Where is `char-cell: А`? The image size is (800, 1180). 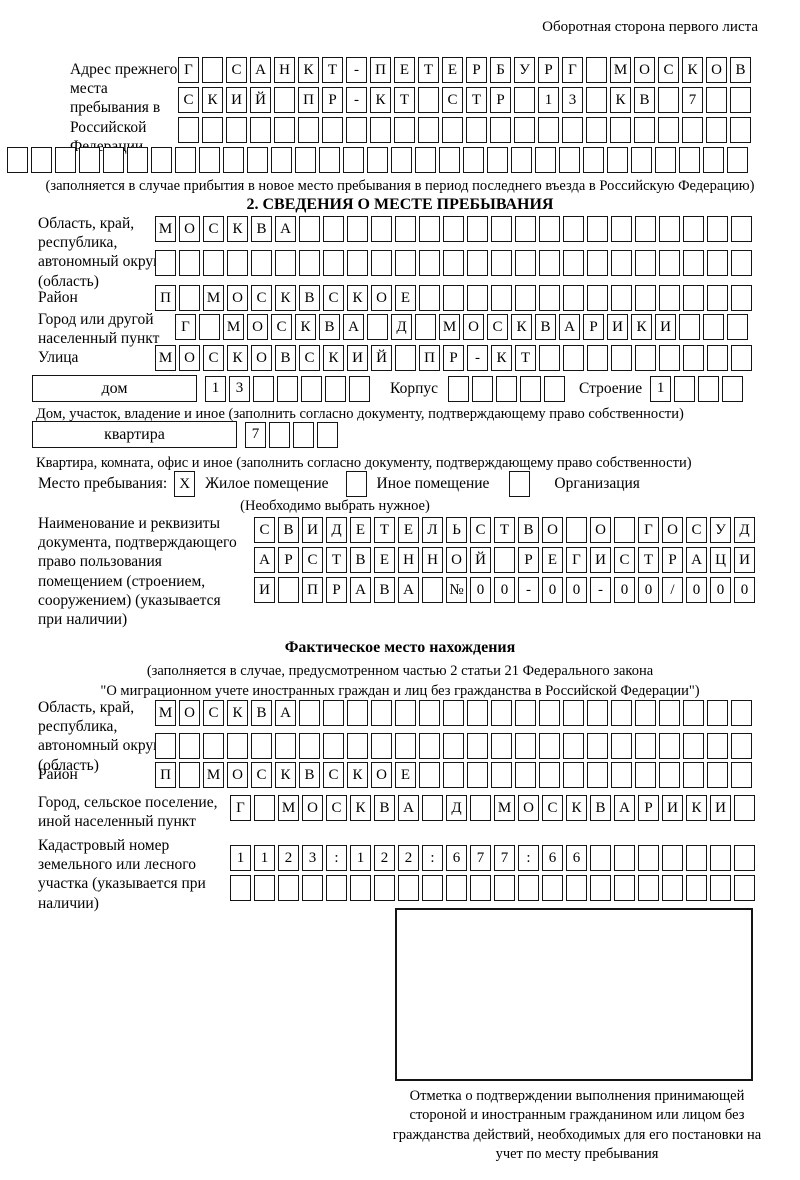 char-cell: А is located at coordinates (624, 808).